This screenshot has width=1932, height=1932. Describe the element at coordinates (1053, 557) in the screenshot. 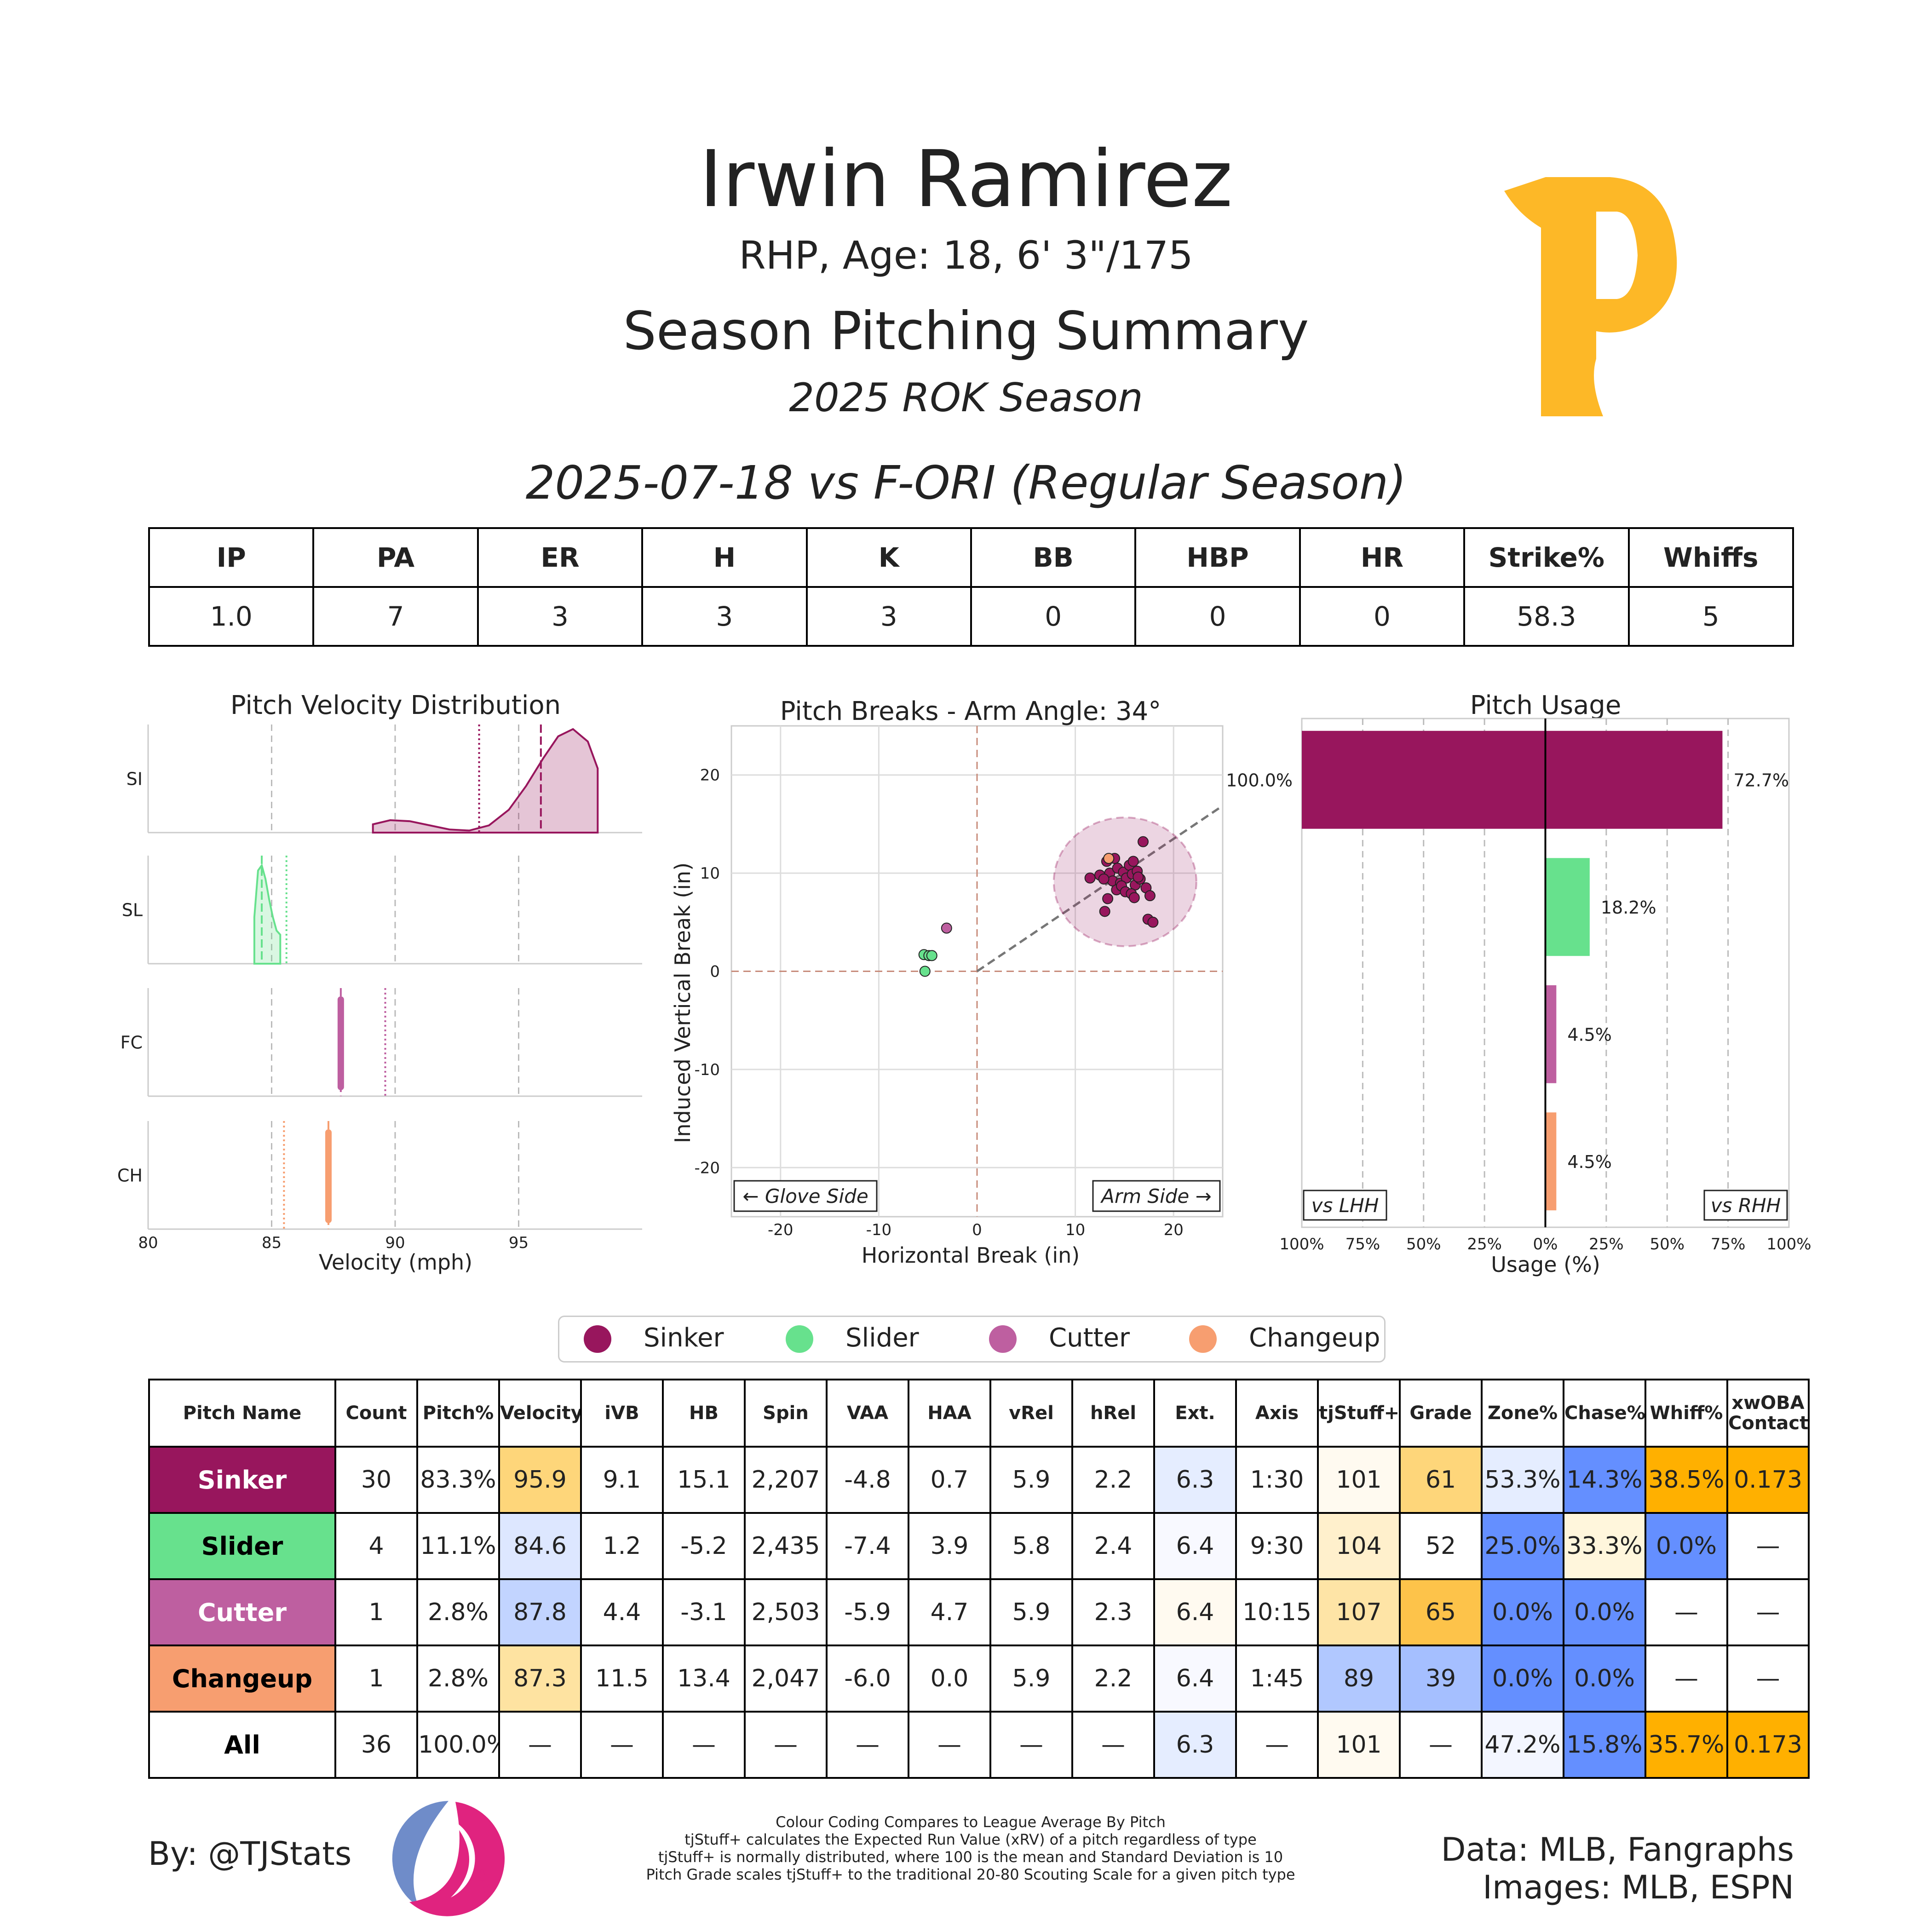

I see `stat-header-bb: BB` at that location.